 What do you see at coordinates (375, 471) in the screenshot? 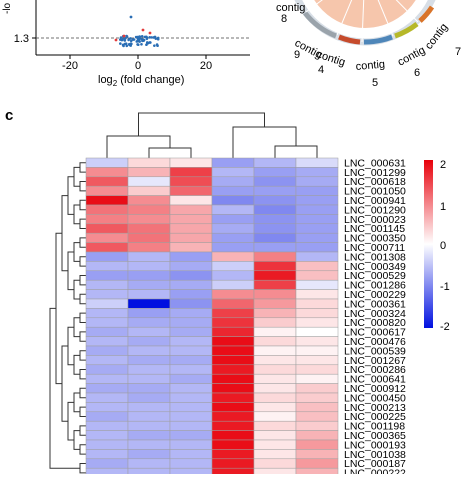
I see `heatmap-row-label: LNC_000222` at bounding box center [375, 471].